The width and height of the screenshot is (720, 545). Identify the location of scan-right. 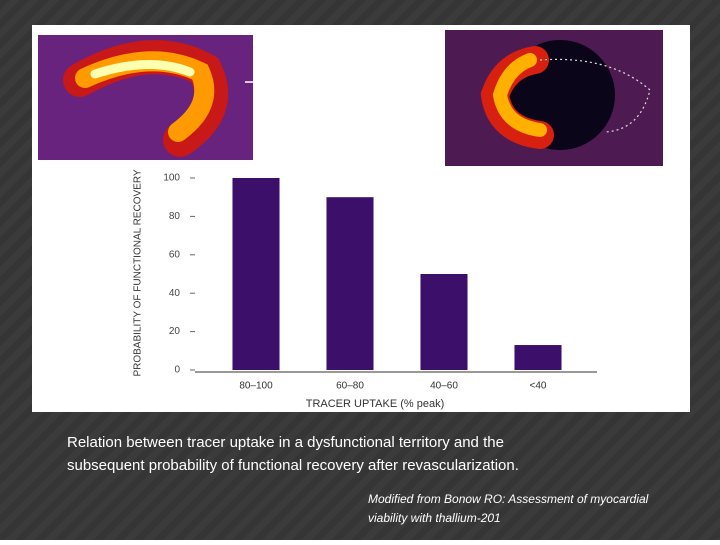
(554, 98).